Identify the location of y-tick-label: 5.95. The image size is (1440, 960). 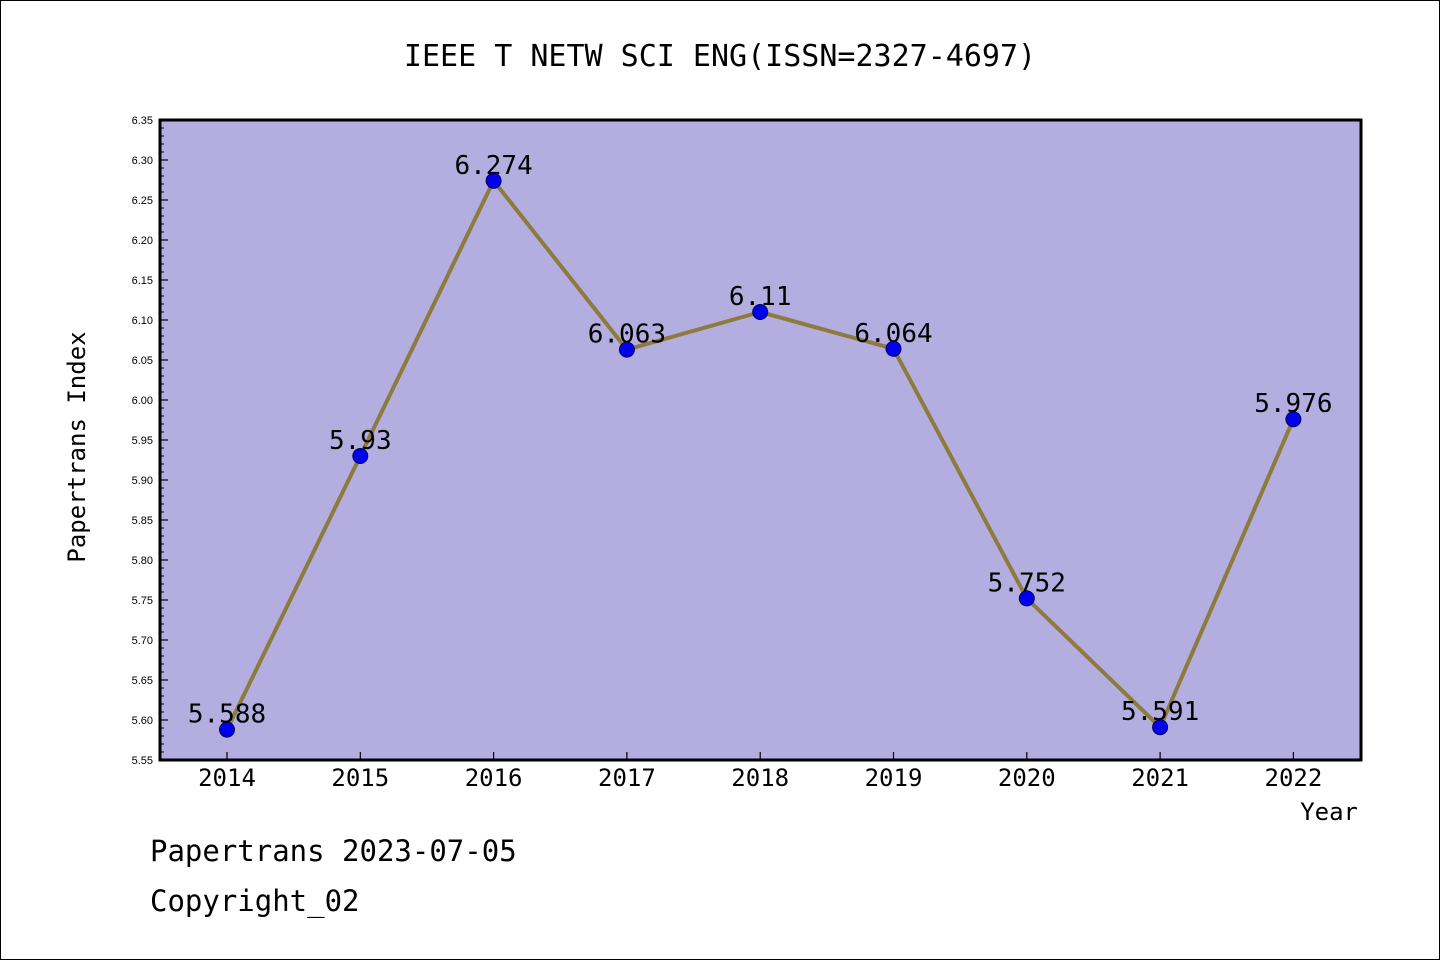
(142, 441).